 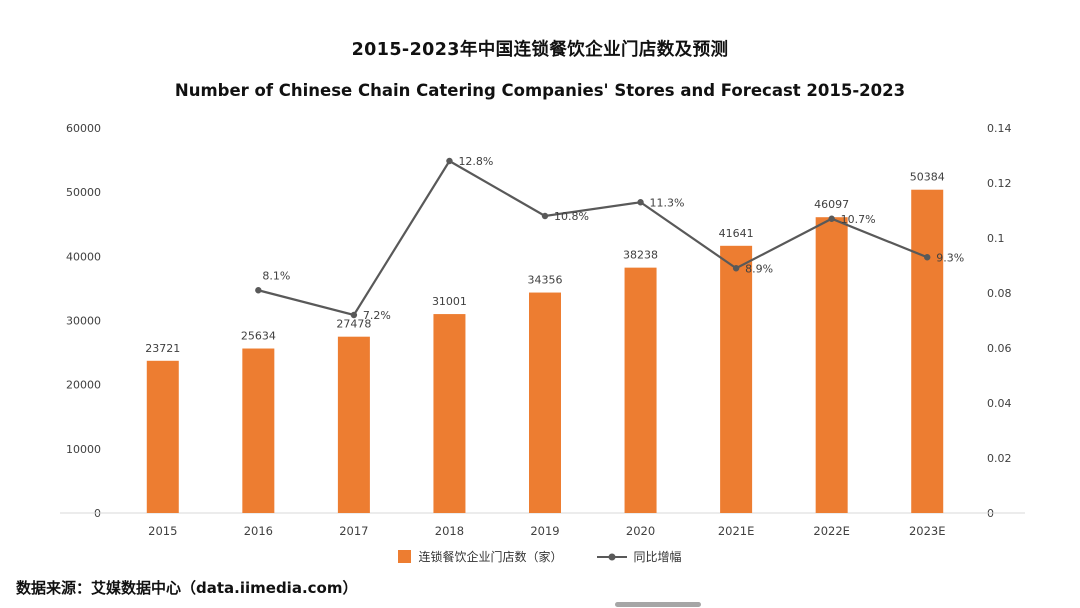 I want to click on right-axis-tick: 0.08, so click(x=999, y=293).